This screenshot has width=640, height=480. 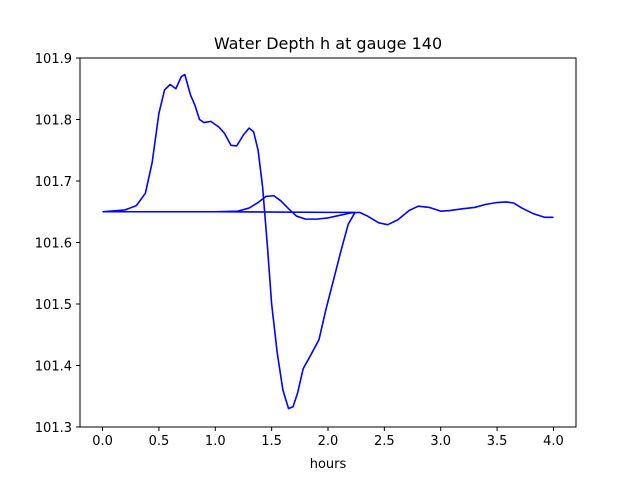 What do you see at coordinates (440, 441) in the screenshot?
I see `x-tick-label: 3.0` at bounding box center [440, 441].